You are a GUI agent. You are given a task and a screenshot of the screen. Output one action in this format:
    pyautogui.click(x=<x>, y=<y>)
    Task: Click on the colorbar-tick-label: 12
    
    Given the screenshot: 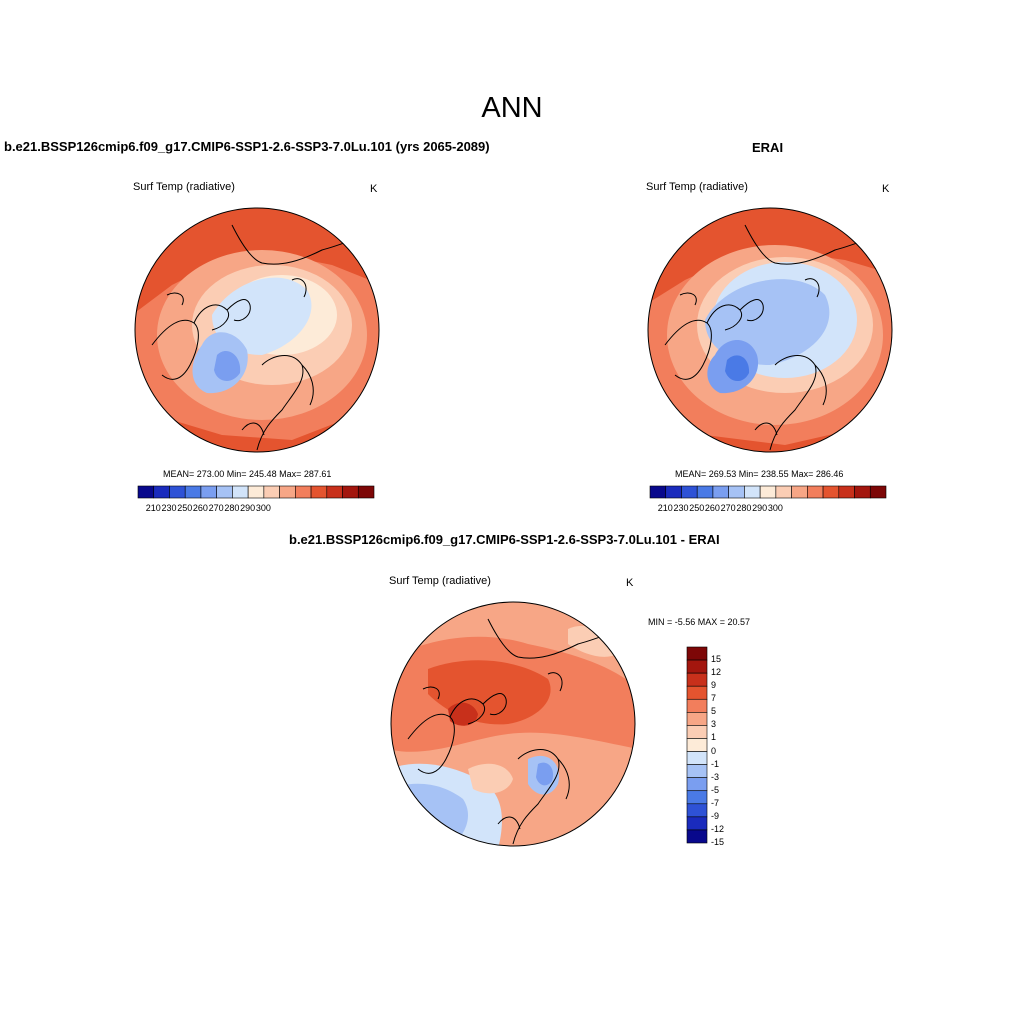 What is the action you would take?
    pyautogui.click(x=716, y=672)
    